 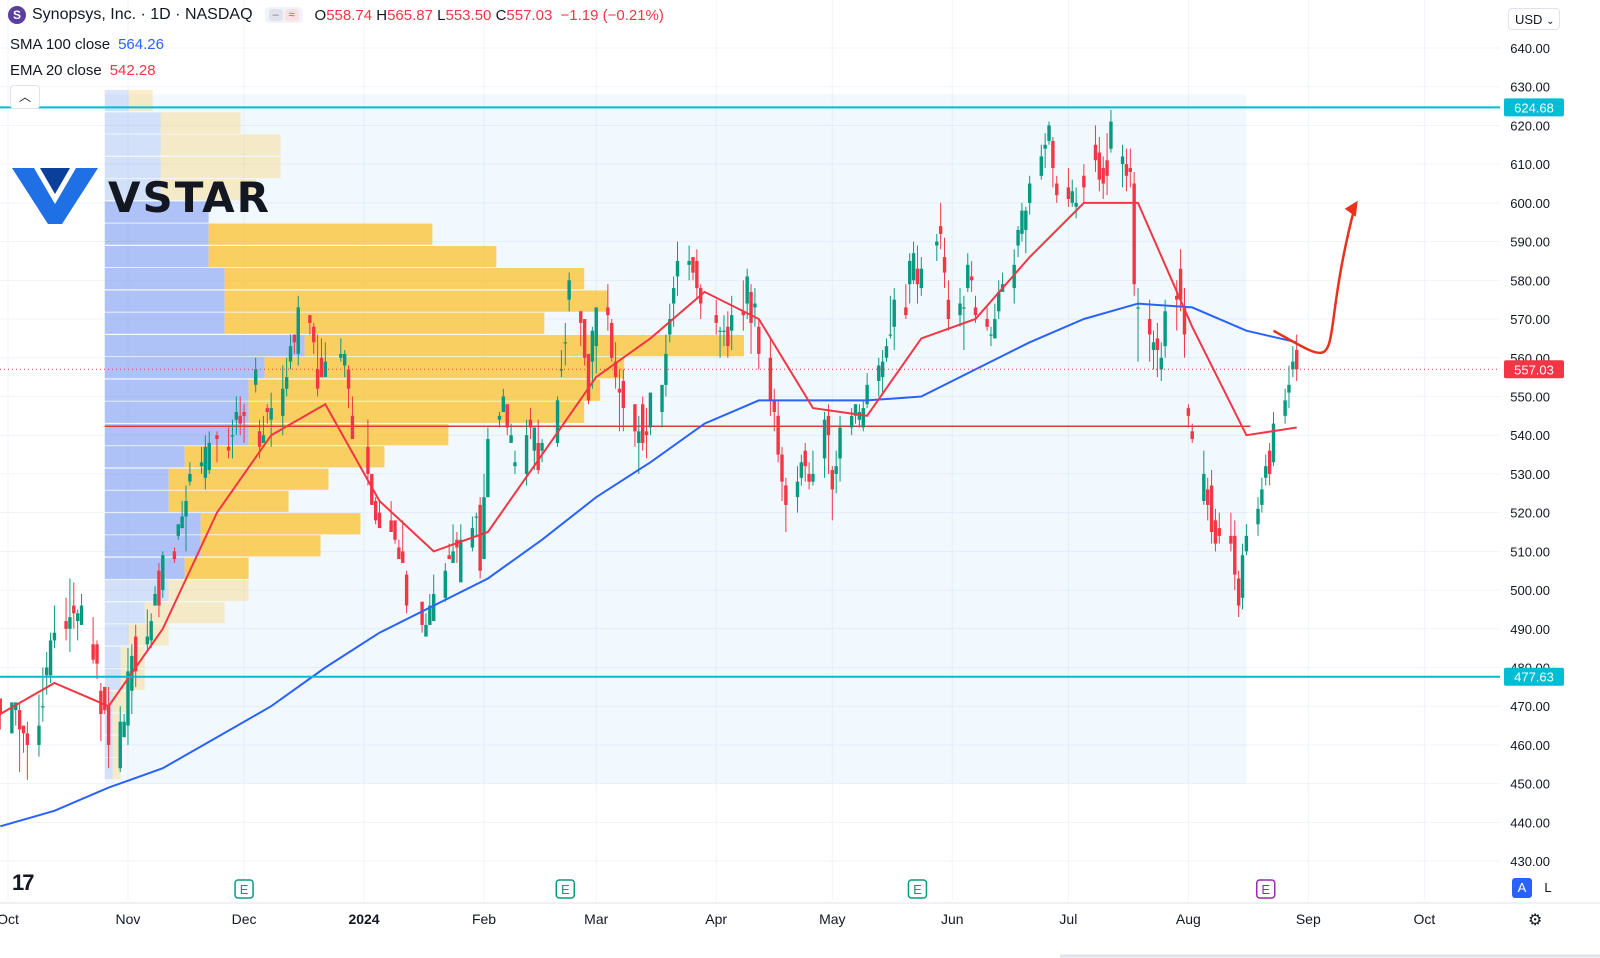 I want to click on indicator-sma: SMA 100 close 564.26, so click(x=87, y=44).